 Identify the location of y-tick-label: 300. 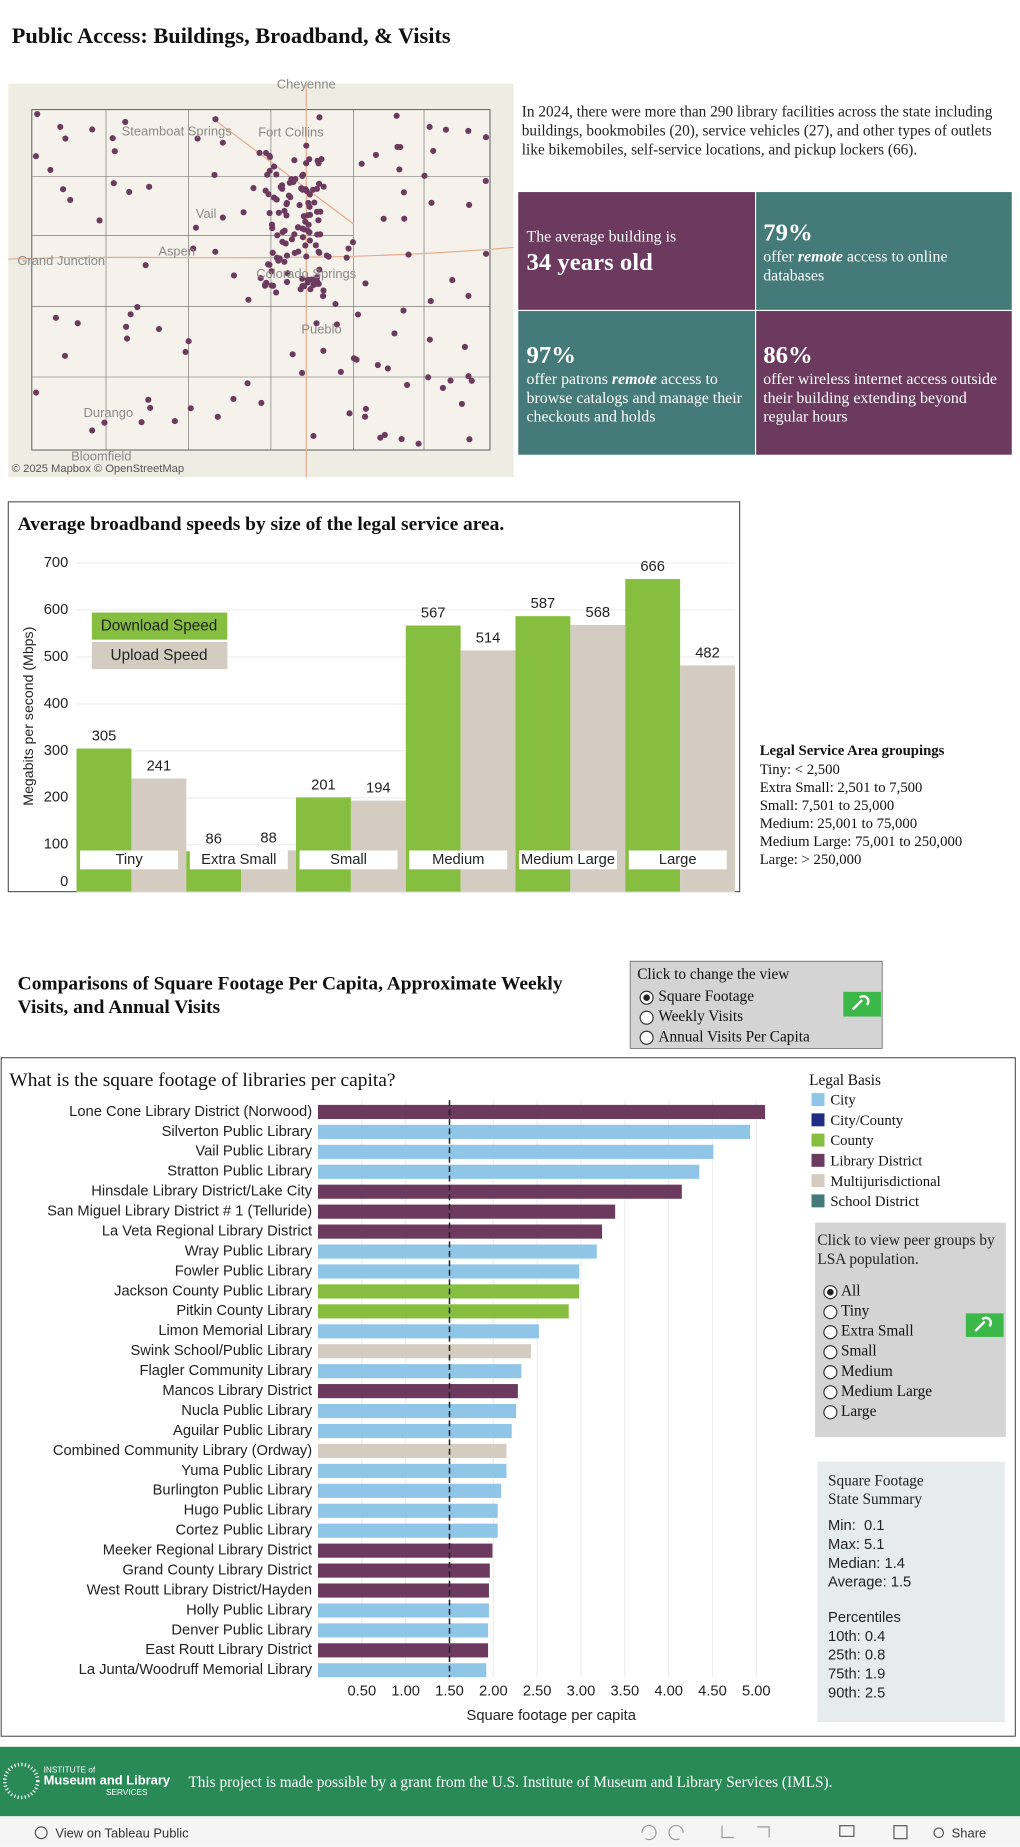
(56, 751).